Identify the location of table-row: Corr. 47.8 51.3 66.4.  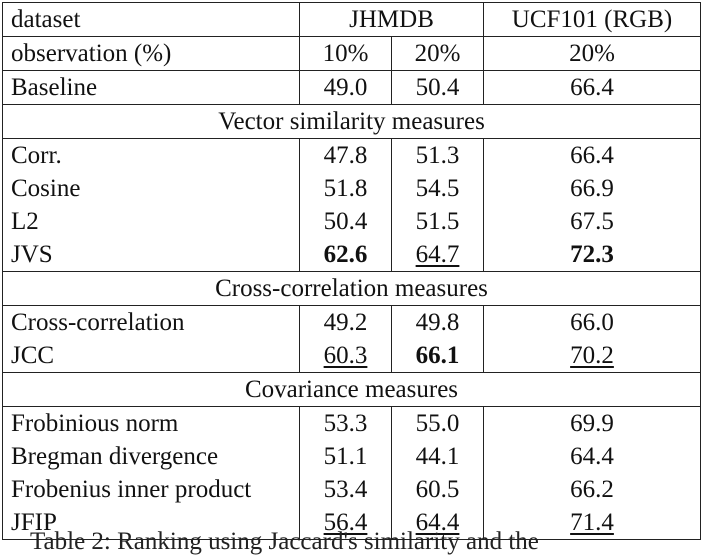
(351, 155).